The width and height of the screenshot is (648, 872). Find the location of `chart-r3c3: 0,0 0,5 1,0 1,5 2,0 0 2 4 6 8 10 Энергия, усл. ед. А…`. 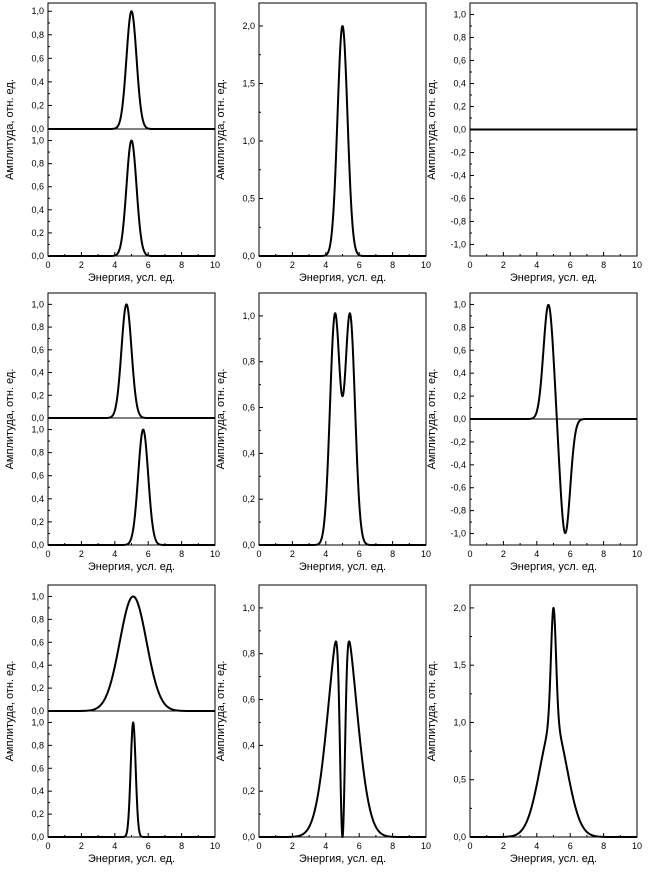

chart-r3c3: 0,0 0,5 1,0 1,5 2,0 0 2 4 6 8 10 Энергия, усл. ед. А… is located at coordinates (534, 724).